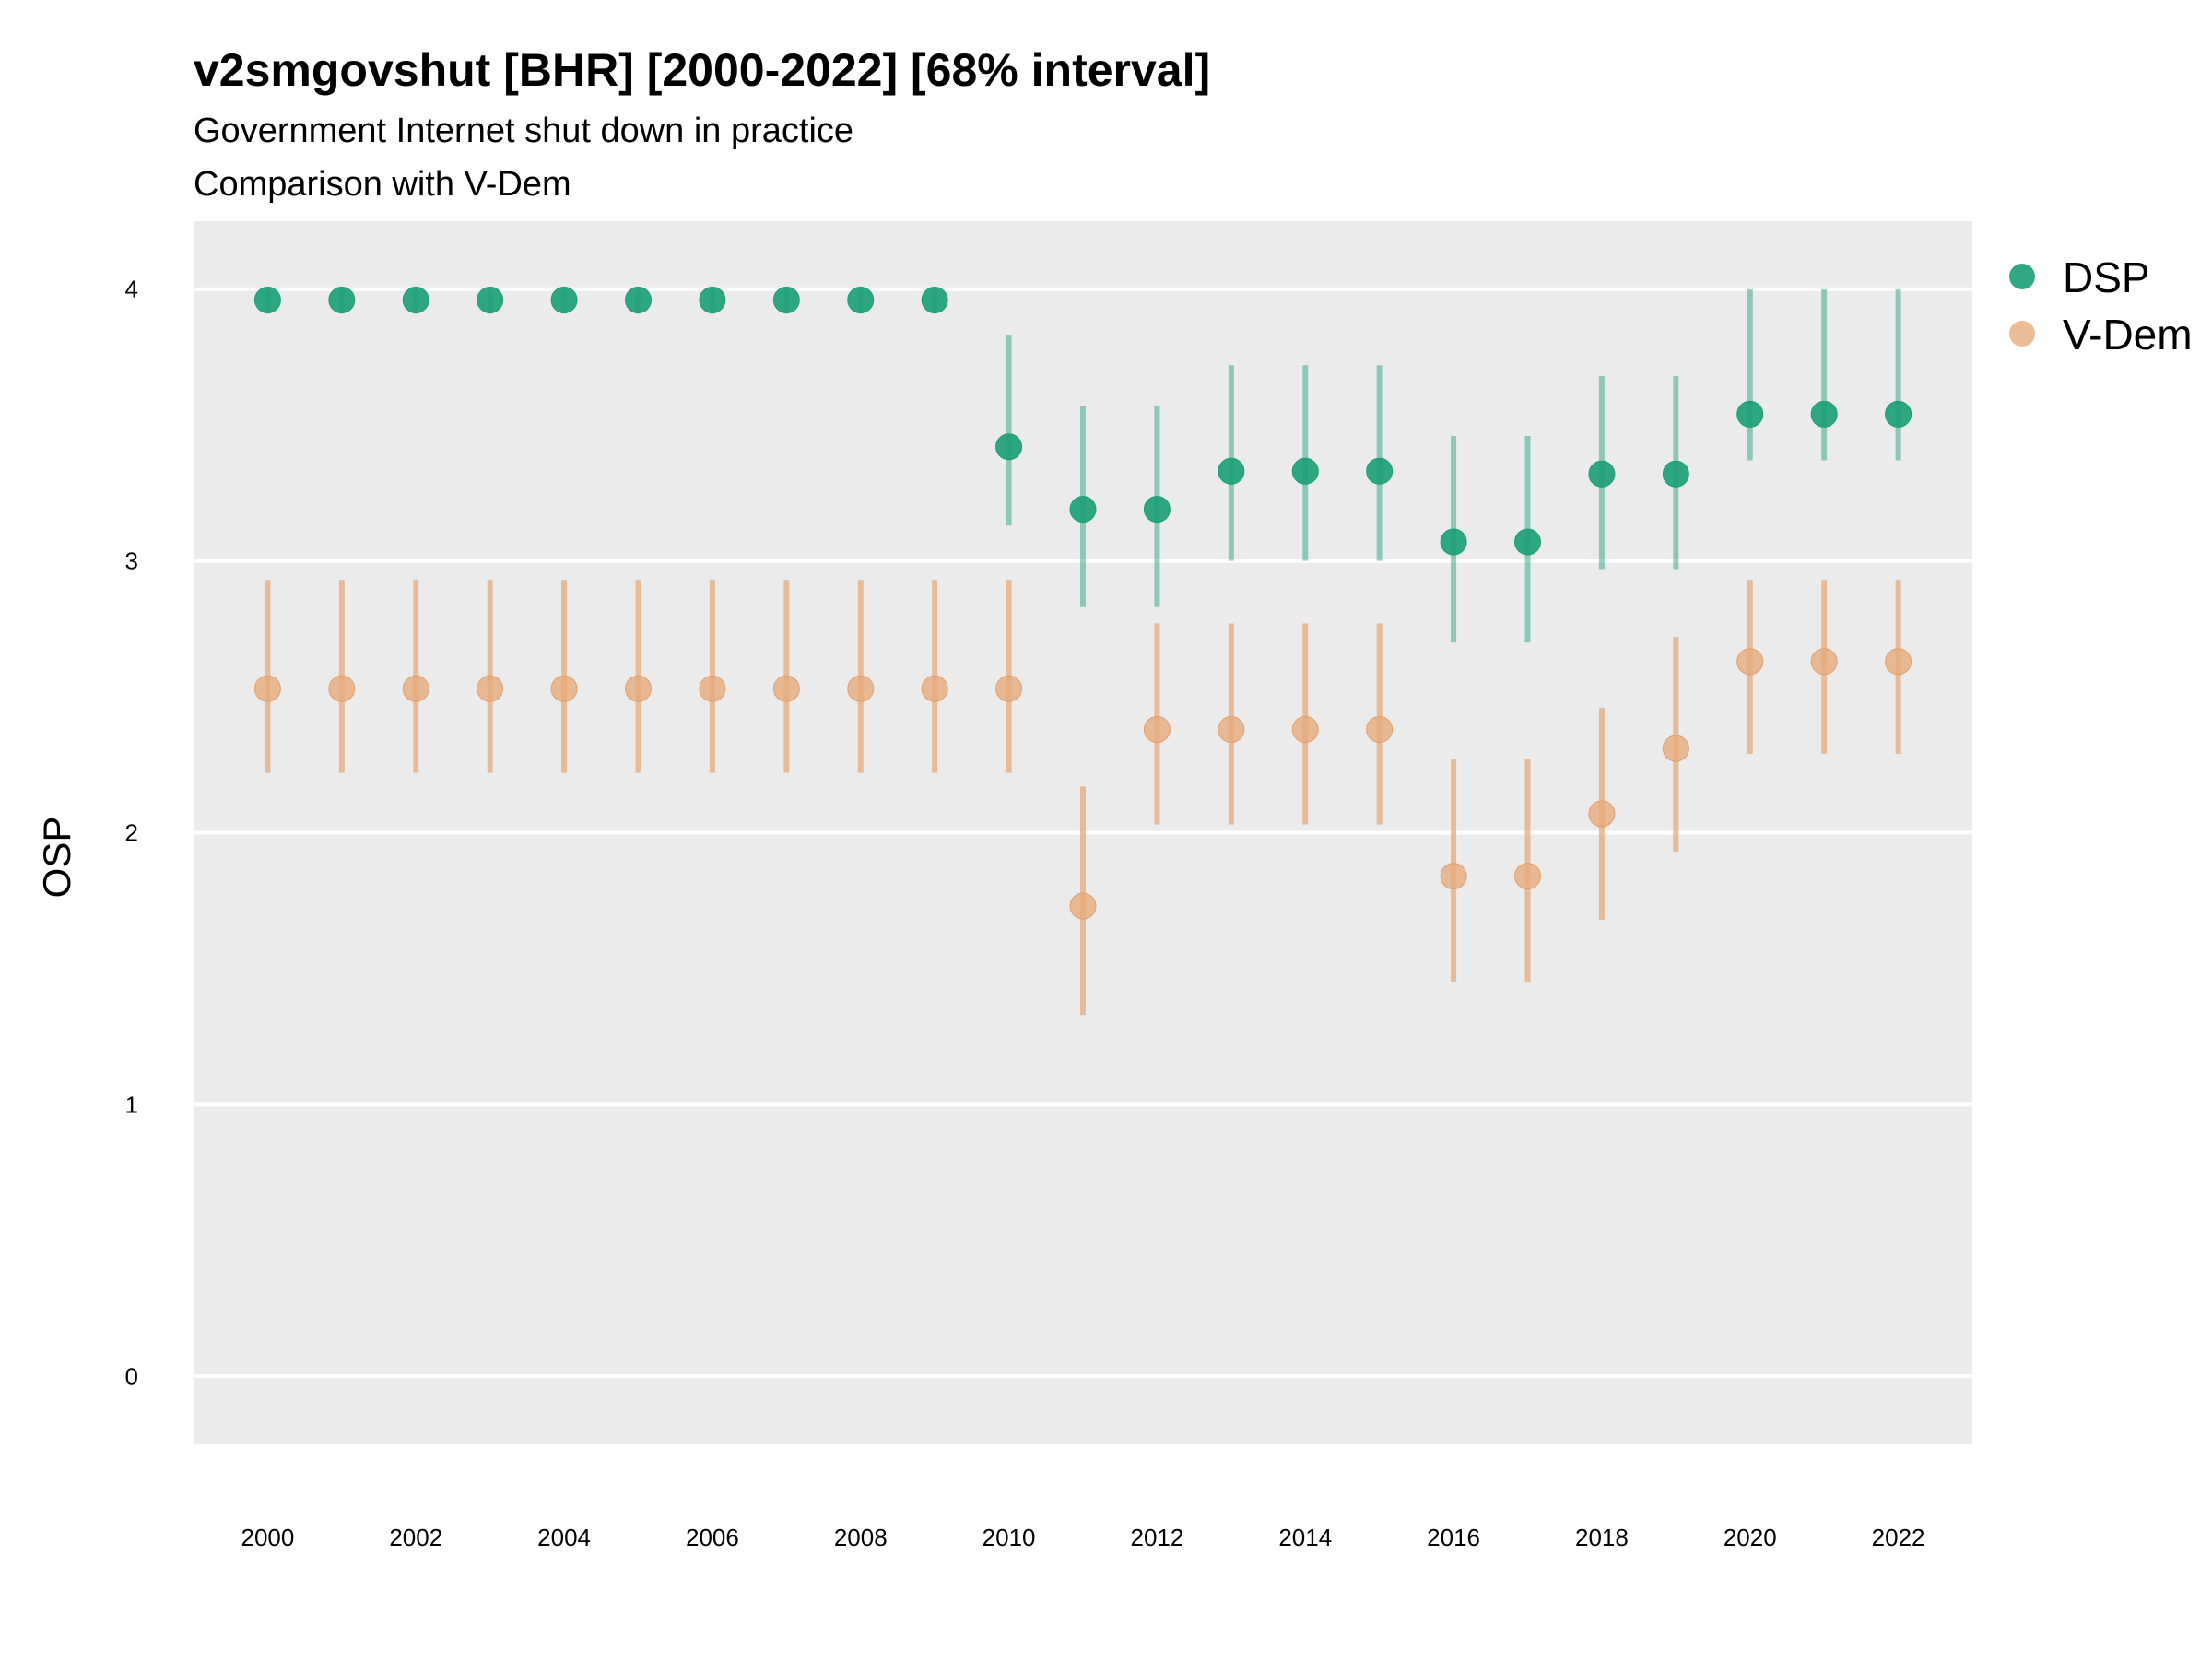 Image resolution: width=2212 pixels, height=1659 pixels. Describe the element at coordinates (2101, 306) in the screenshot. I see `legend: DSP V-Dem` at that location.